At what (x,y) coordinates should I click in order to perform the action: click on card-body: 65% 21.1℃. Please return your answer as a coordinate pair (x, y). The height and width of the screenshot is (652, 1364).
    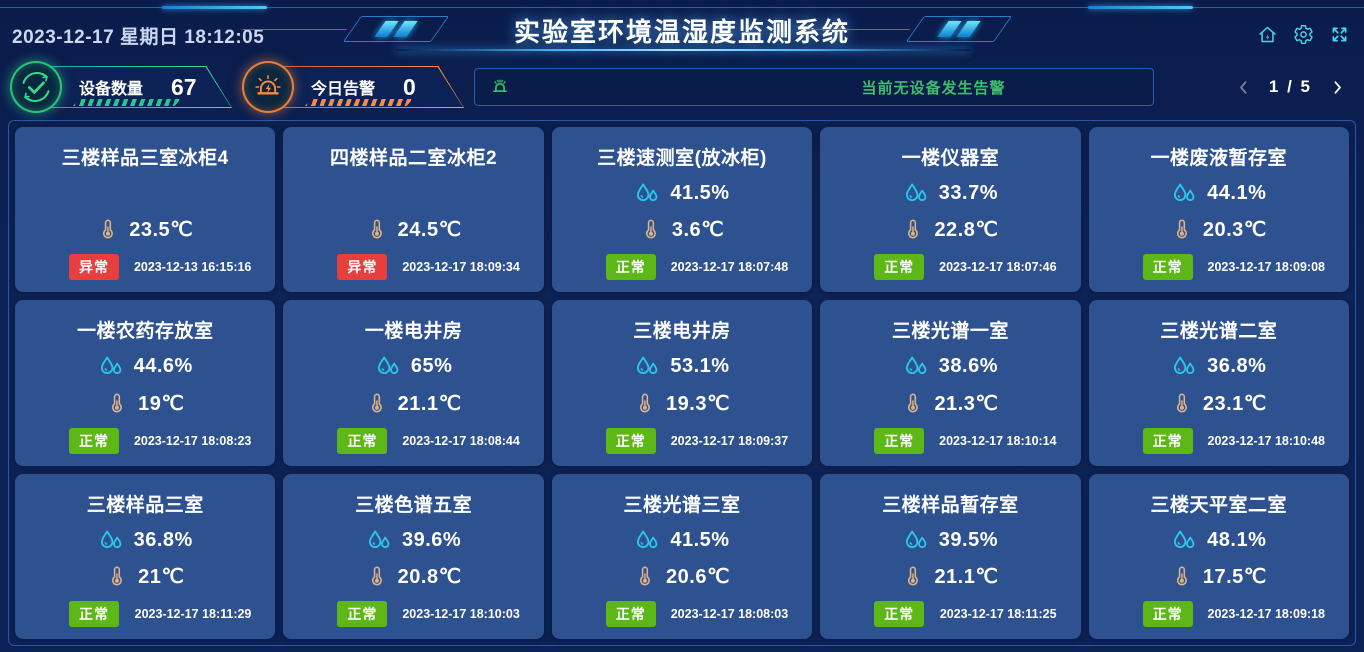
    Looking at the image, I should click on (413, 385).